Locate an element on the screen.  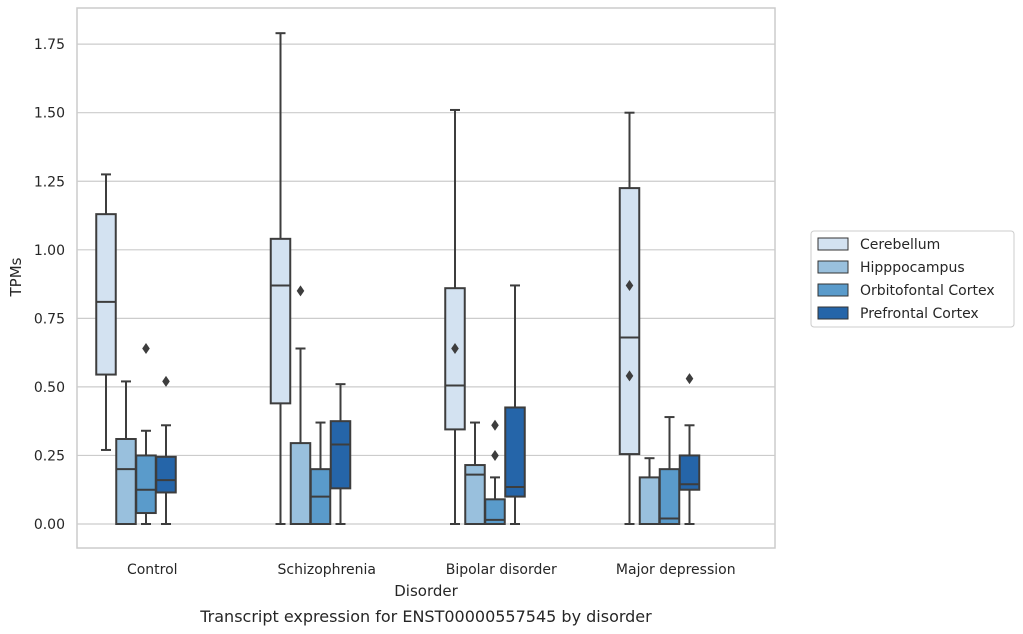
x-tick-label: Bipolar disorder is located at coordinates (501, 570).